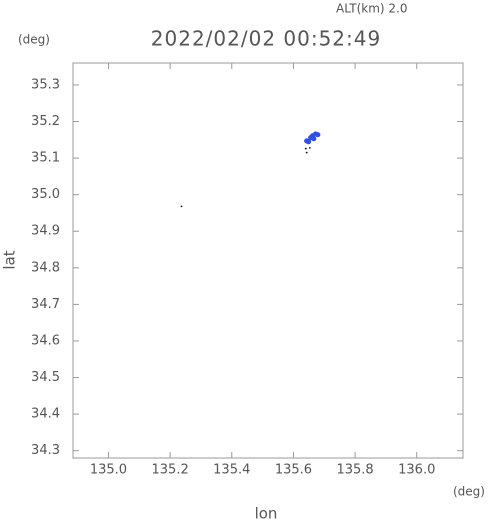 This screenshot has height=521, width=491. What do you see at coordinates (293, 470) in the screenshot?
I see `x-tick-label: 135.6` at bounding box center [293, 470].